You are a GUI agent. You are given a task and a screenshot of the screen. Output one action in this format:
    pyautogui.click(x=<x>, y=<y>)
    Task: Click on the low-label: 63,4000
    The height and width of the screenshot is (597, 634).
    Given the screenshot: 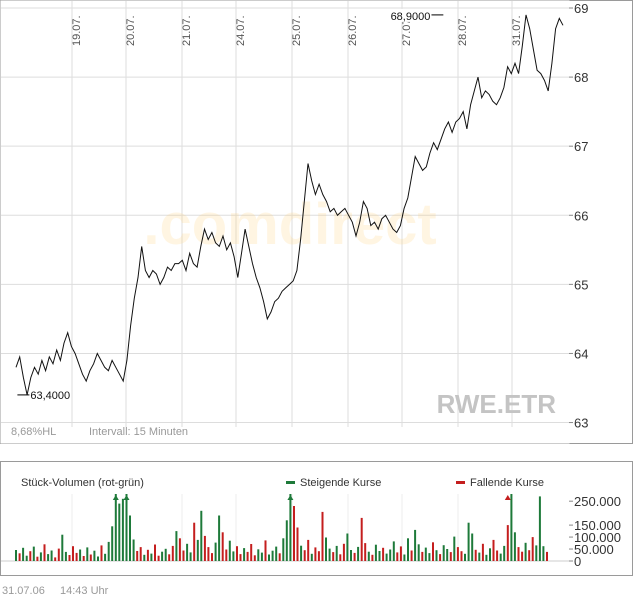 What is the action you would take?
    pyautogui.click(x=50, y=396)
    